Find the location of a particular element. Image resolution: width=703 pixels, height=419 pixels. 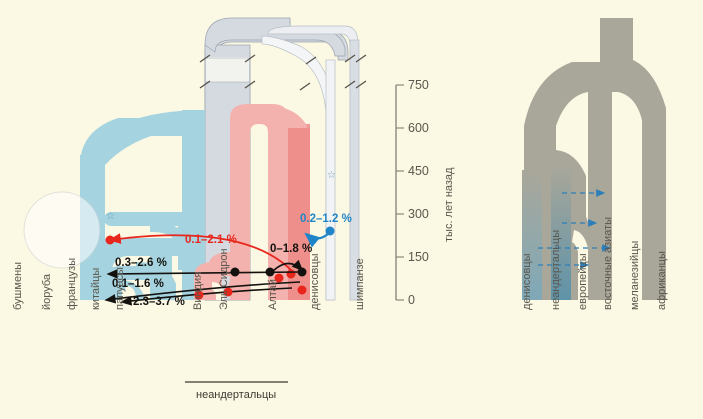

axis-tick-5: 750 is located at coordinates (418, 85).